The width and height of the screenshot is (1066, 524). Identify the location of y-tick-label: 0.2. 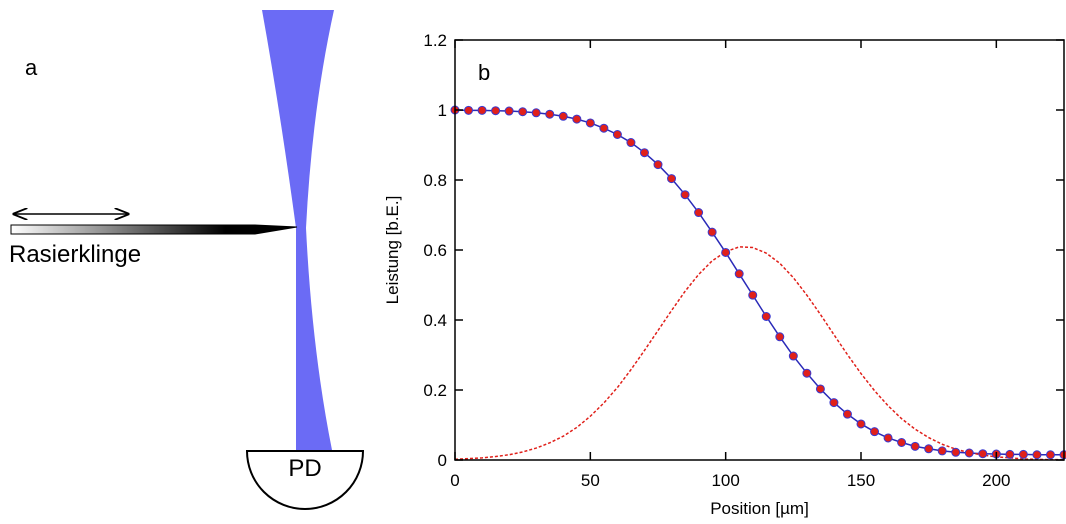
(435, 390).